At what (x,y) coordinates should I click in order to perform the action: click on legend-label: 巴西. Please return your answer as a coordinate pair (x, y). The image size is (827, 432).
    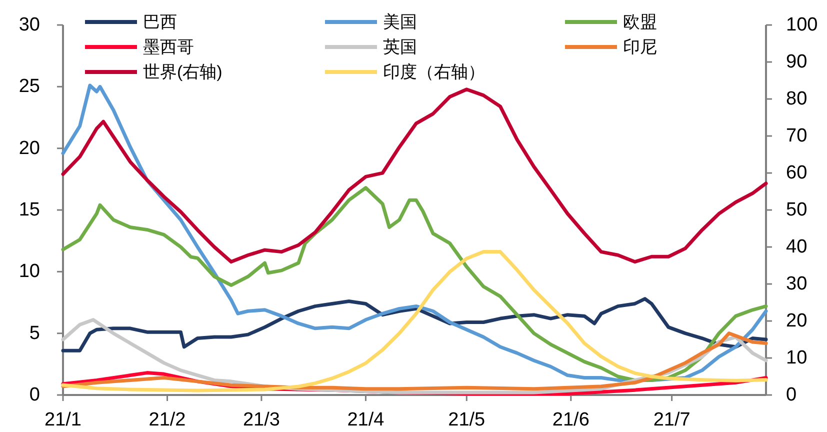
    Looking at the image, I should click on (160, 22).